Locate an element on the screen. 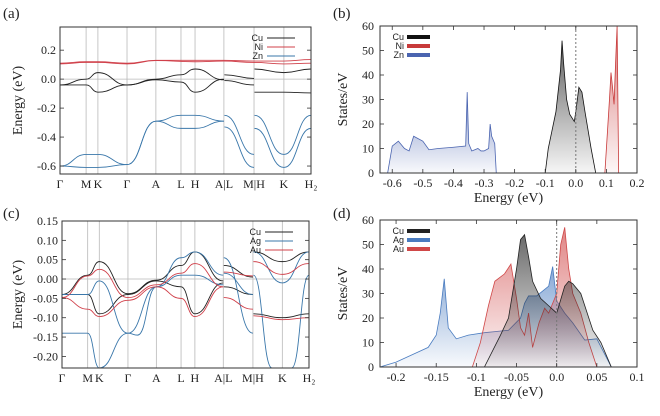  band-line-ni is located at coordinates (185, 62).